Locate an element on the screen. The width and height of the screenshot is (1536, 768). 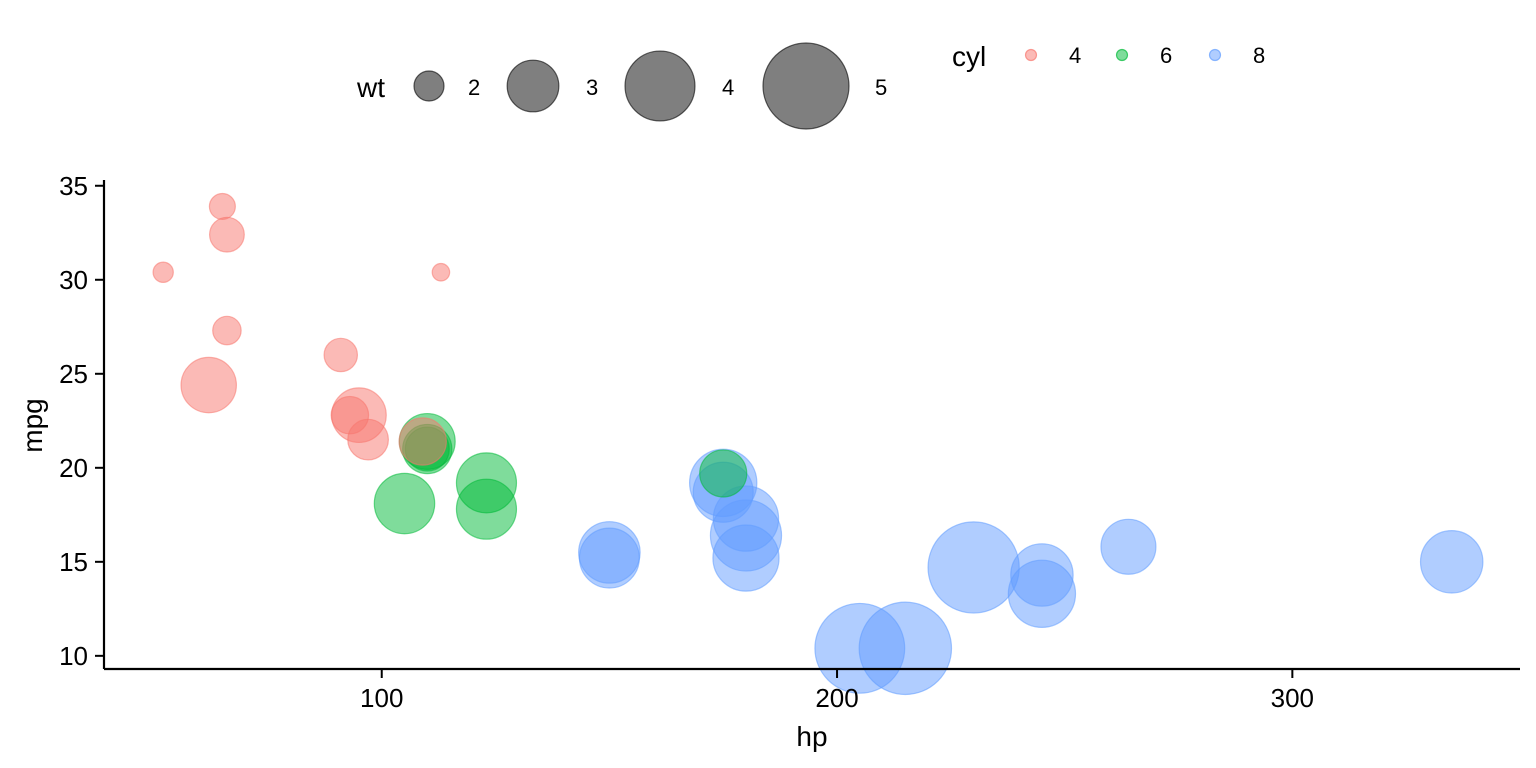
color-legend-label: 6 is located at coordinates (1166, 55).